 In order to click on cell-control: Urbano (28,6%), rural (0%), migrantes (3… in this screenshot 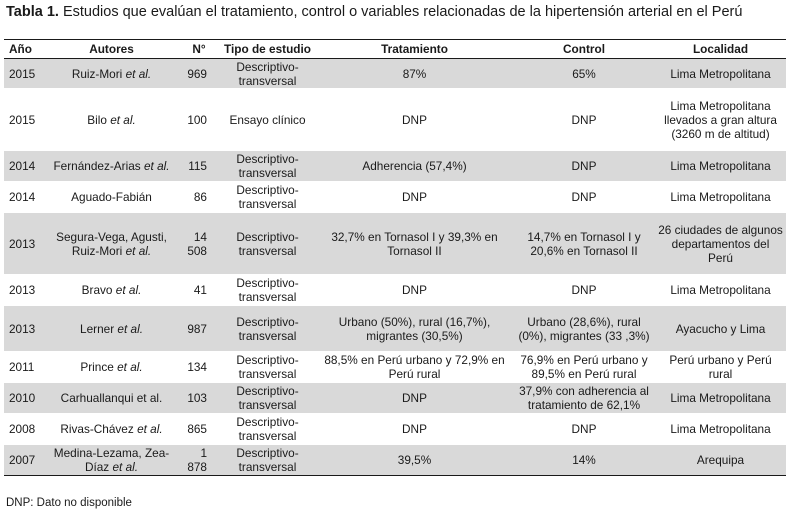, I will do `click(584, 328)`.